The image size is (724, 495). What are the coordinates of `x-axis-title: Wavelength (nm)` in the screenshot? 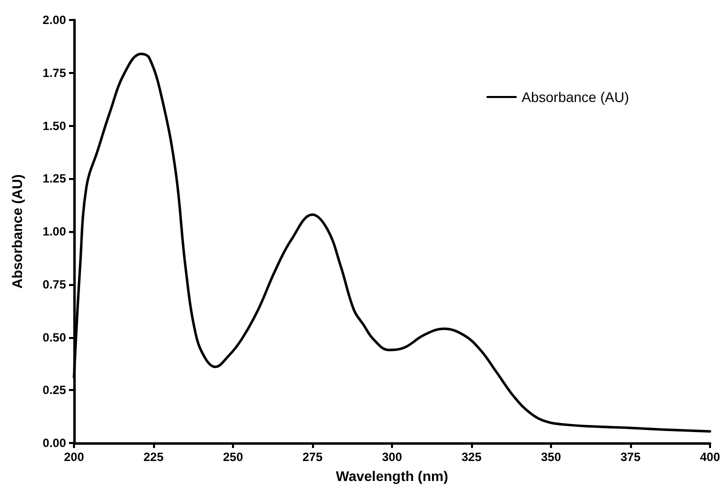 It's located at (392, 476).